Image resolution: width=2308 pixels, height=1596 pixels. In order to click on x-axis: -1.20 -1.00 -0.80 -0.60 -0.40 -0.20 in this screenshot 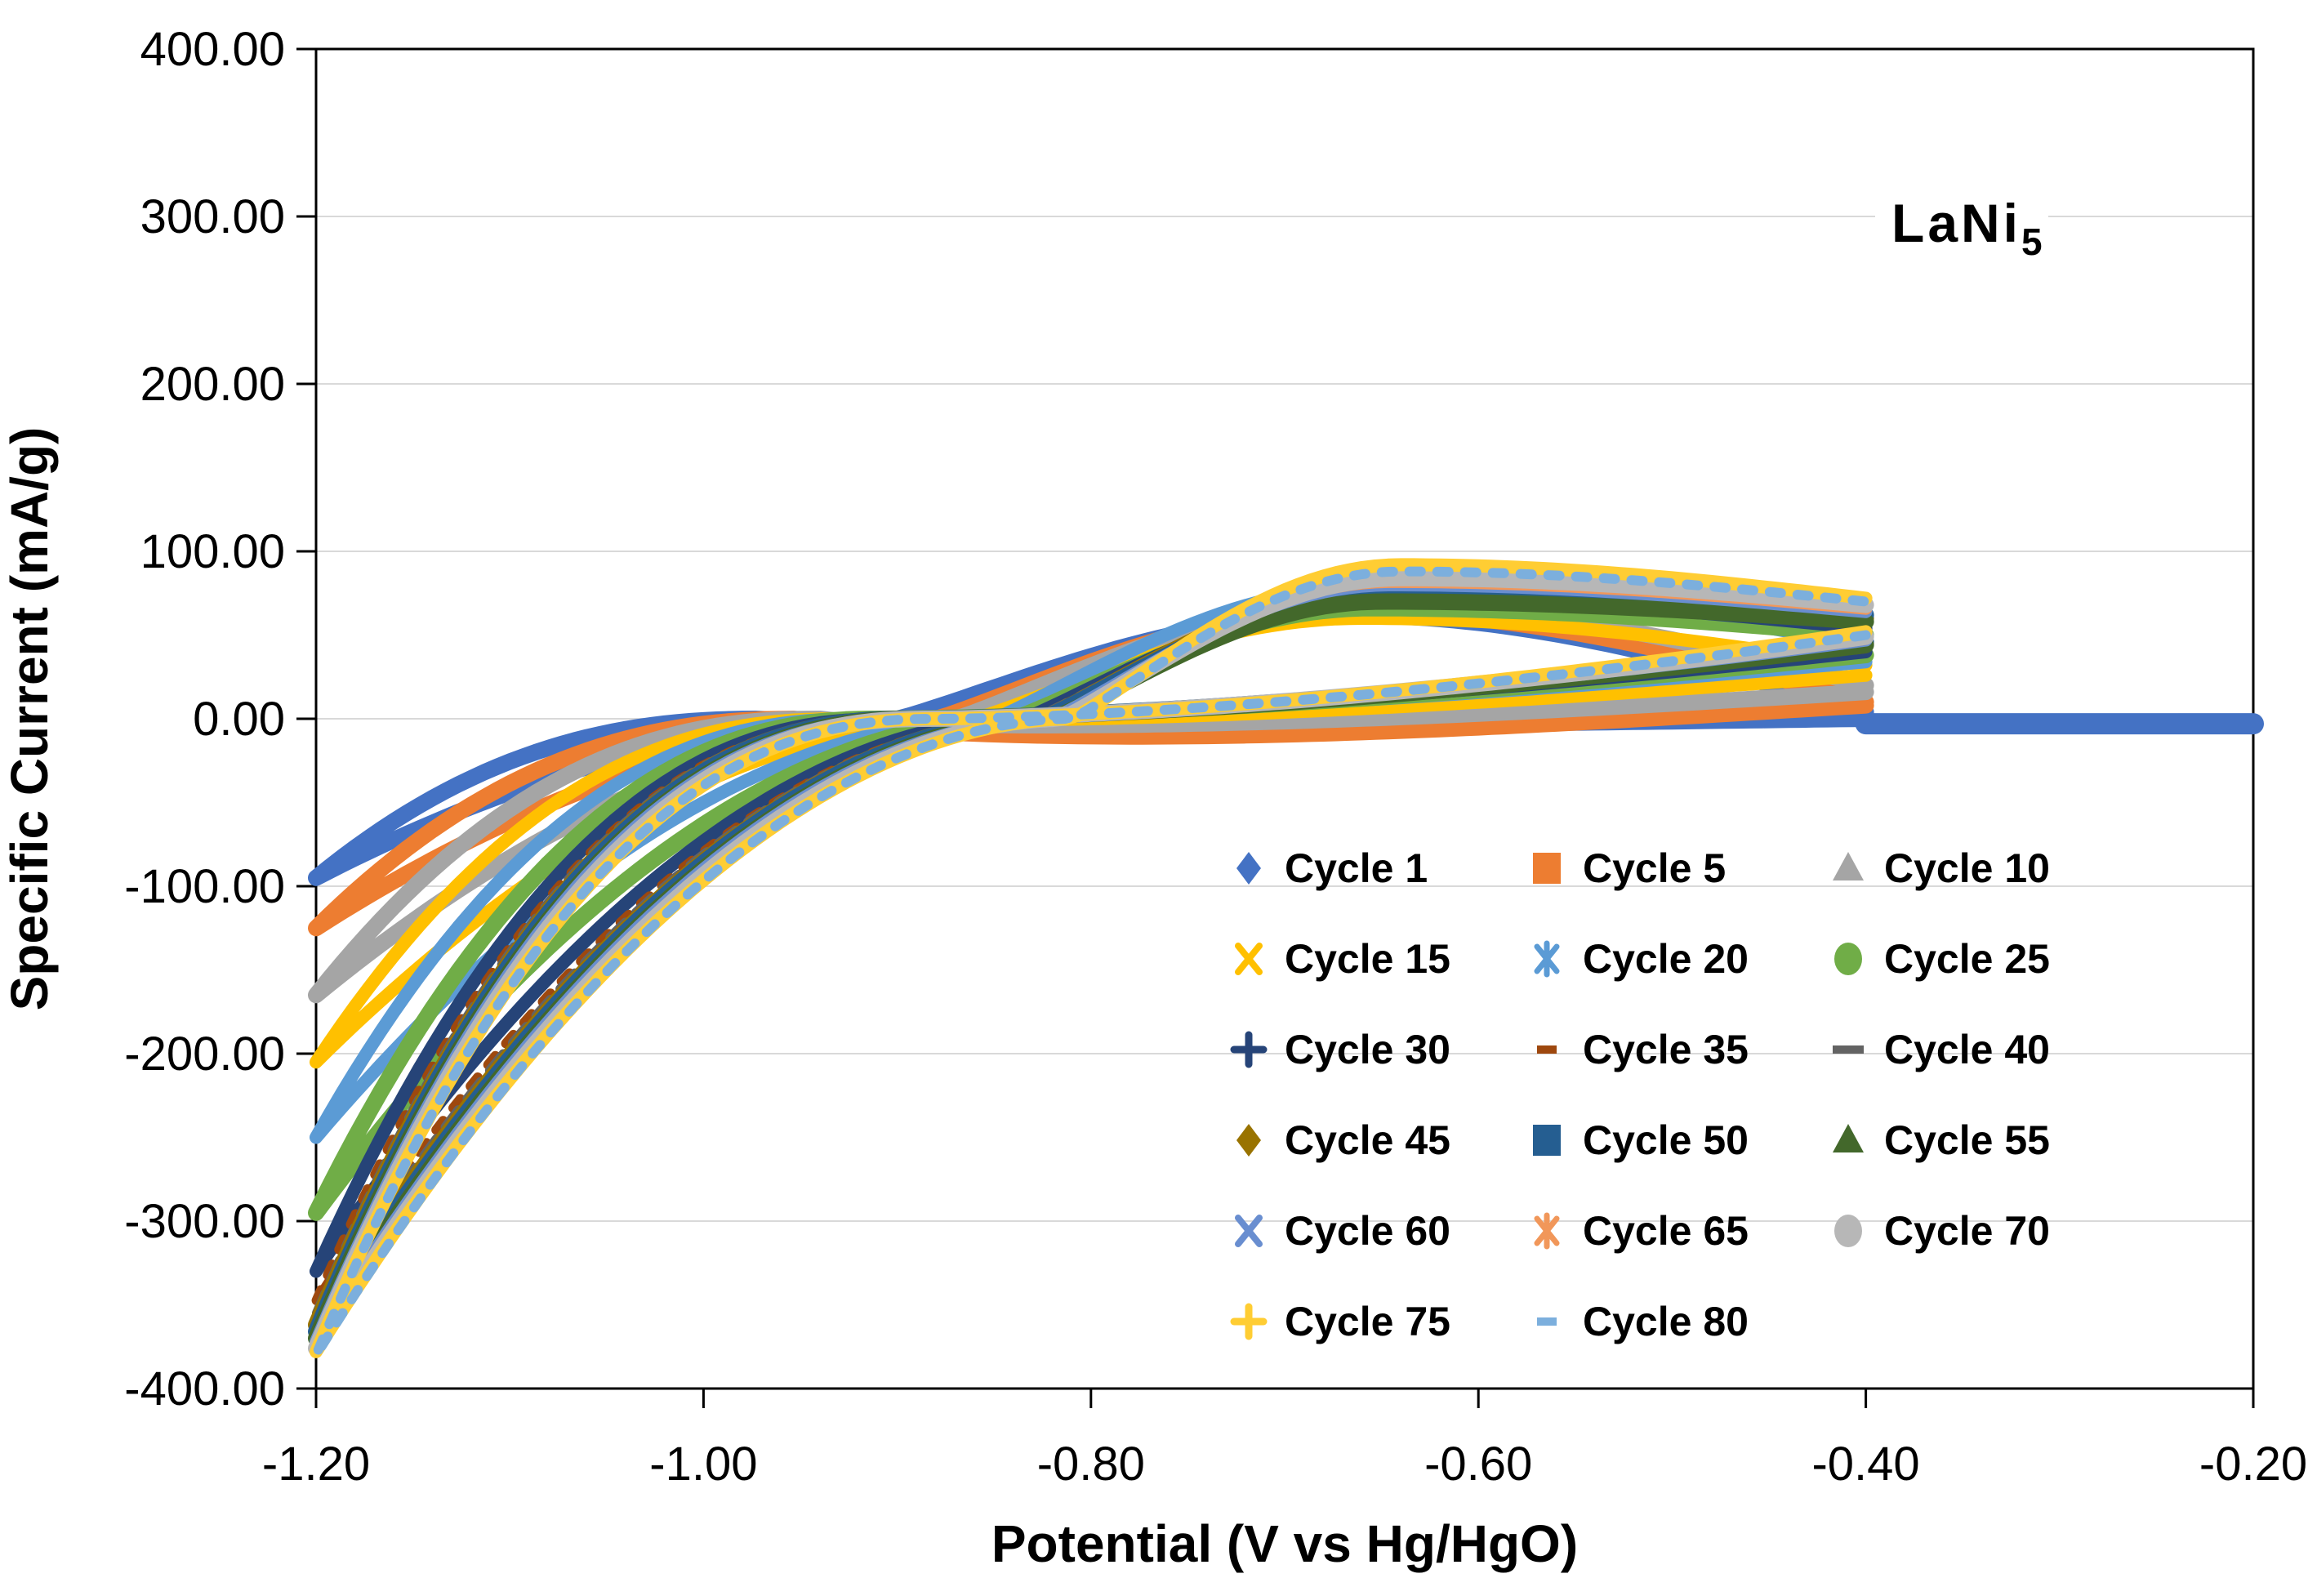, I will do `click(1285, 1440)`.